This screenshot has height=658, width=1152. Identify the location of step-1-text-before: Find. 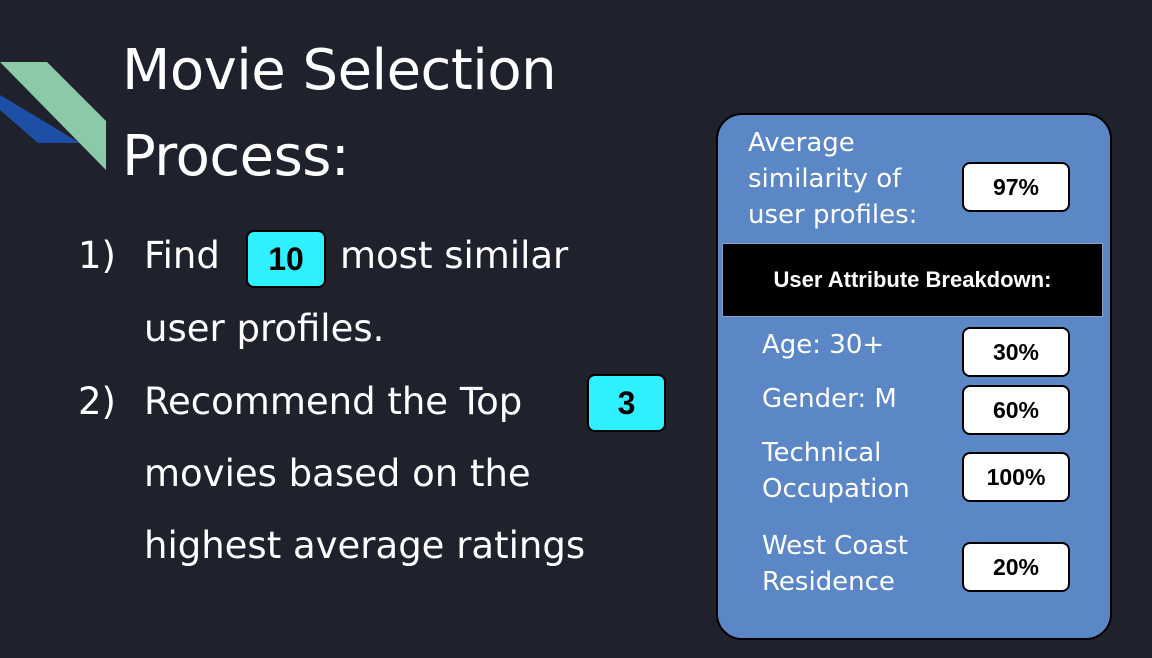
(182, 255).